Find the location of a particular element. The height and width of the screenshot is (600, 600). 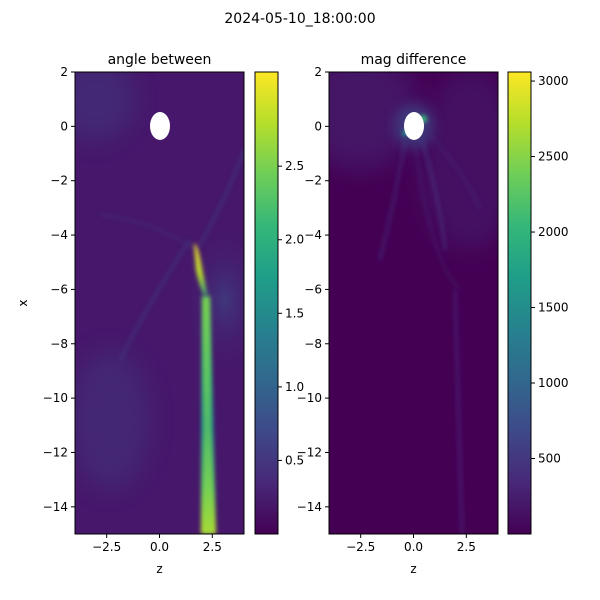

right-colorbar-tick-label-0: 500 is located at coordinates (549, 459).